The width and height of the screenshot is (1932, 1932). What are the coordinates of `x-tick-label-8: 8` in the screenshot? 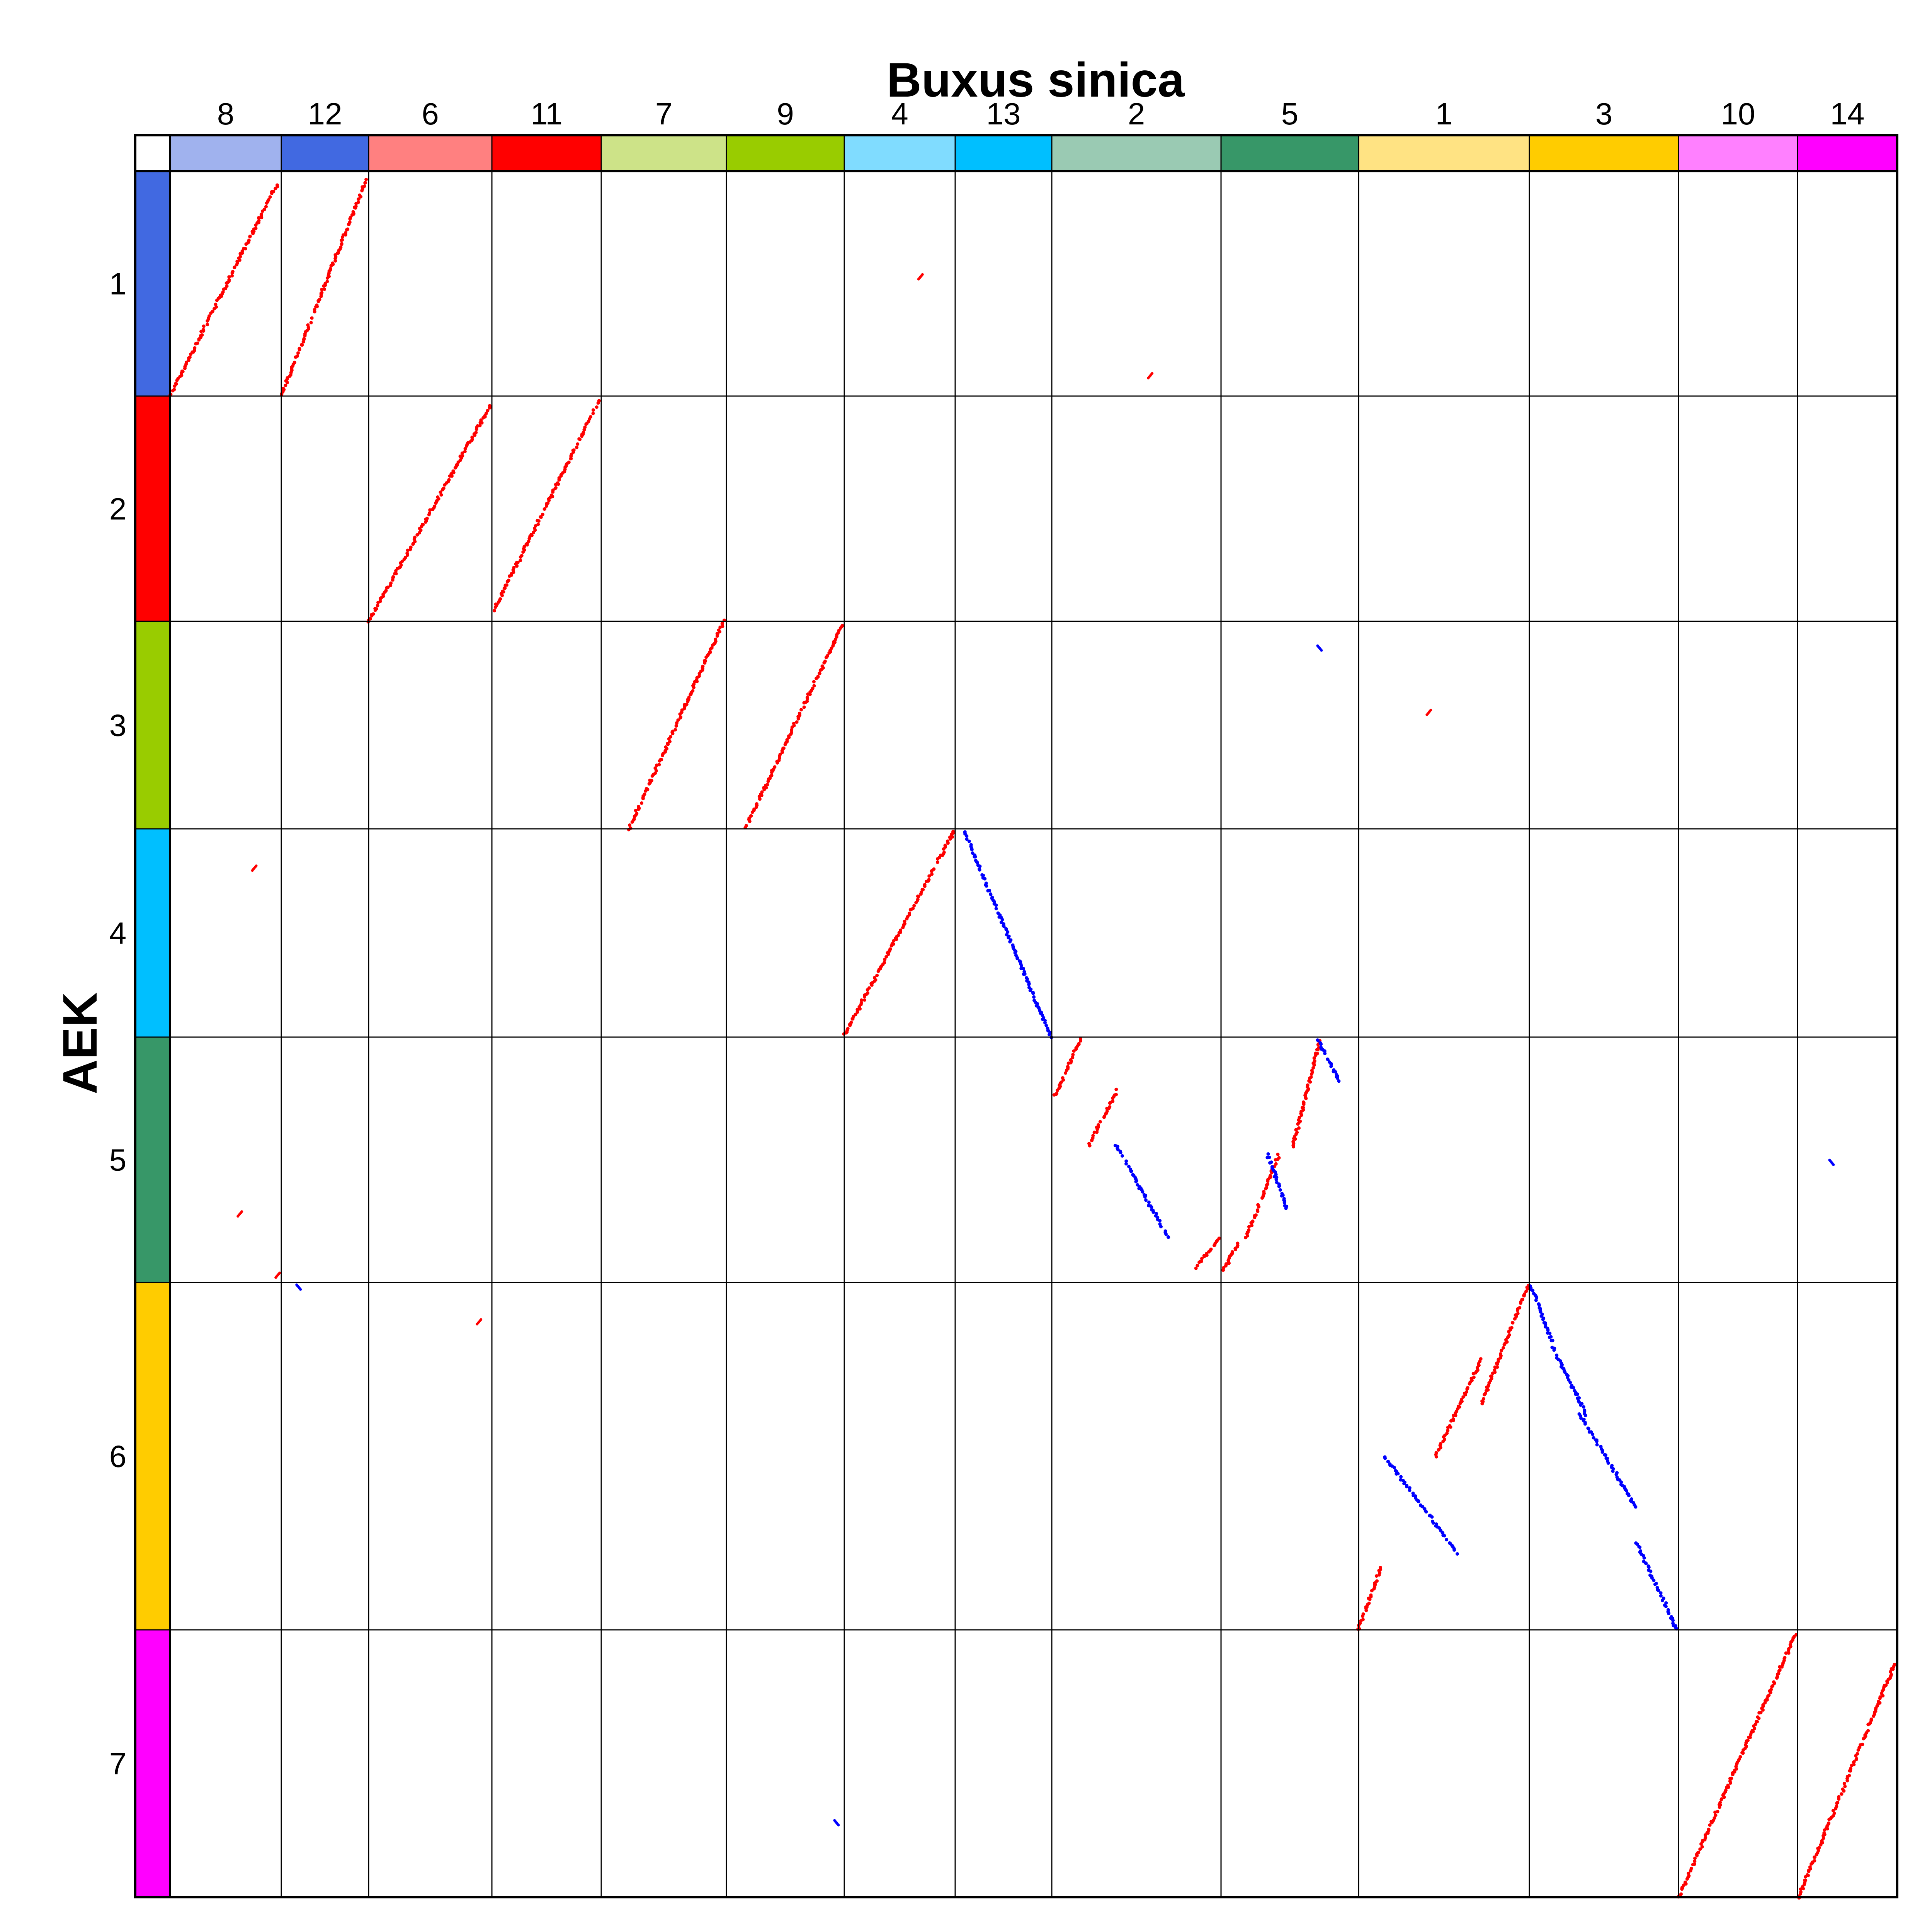 It's located at (226, 114).